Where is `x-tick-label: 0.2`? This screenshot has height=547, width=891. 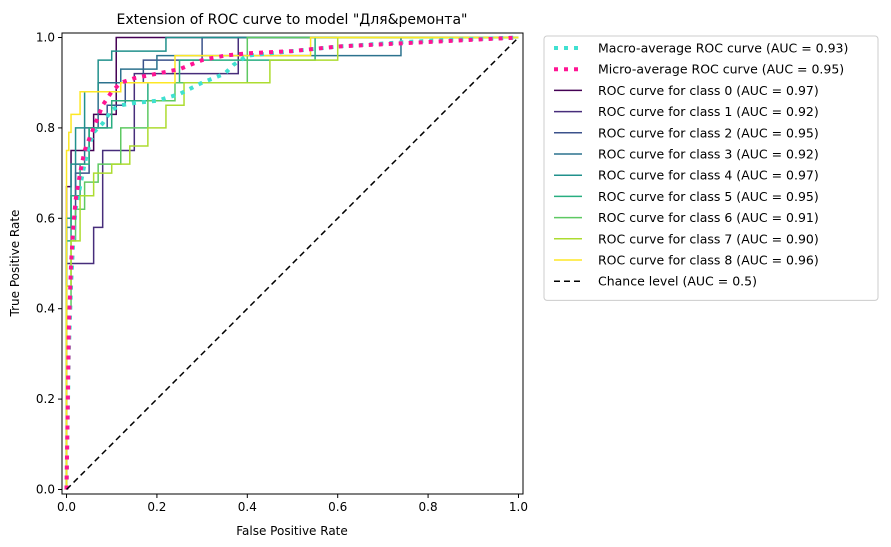
x-tick-label: 0.2 is located at coordinates (156, 507).